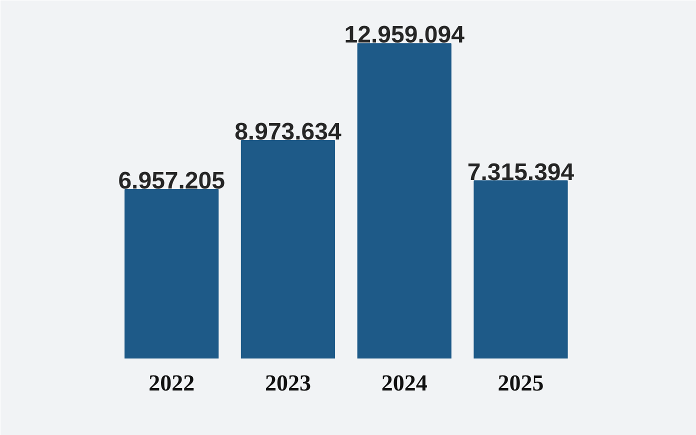 The width and height of the screenshot is (696, 435). I want to click on x-tick-label: 2022, so click(171, 383).